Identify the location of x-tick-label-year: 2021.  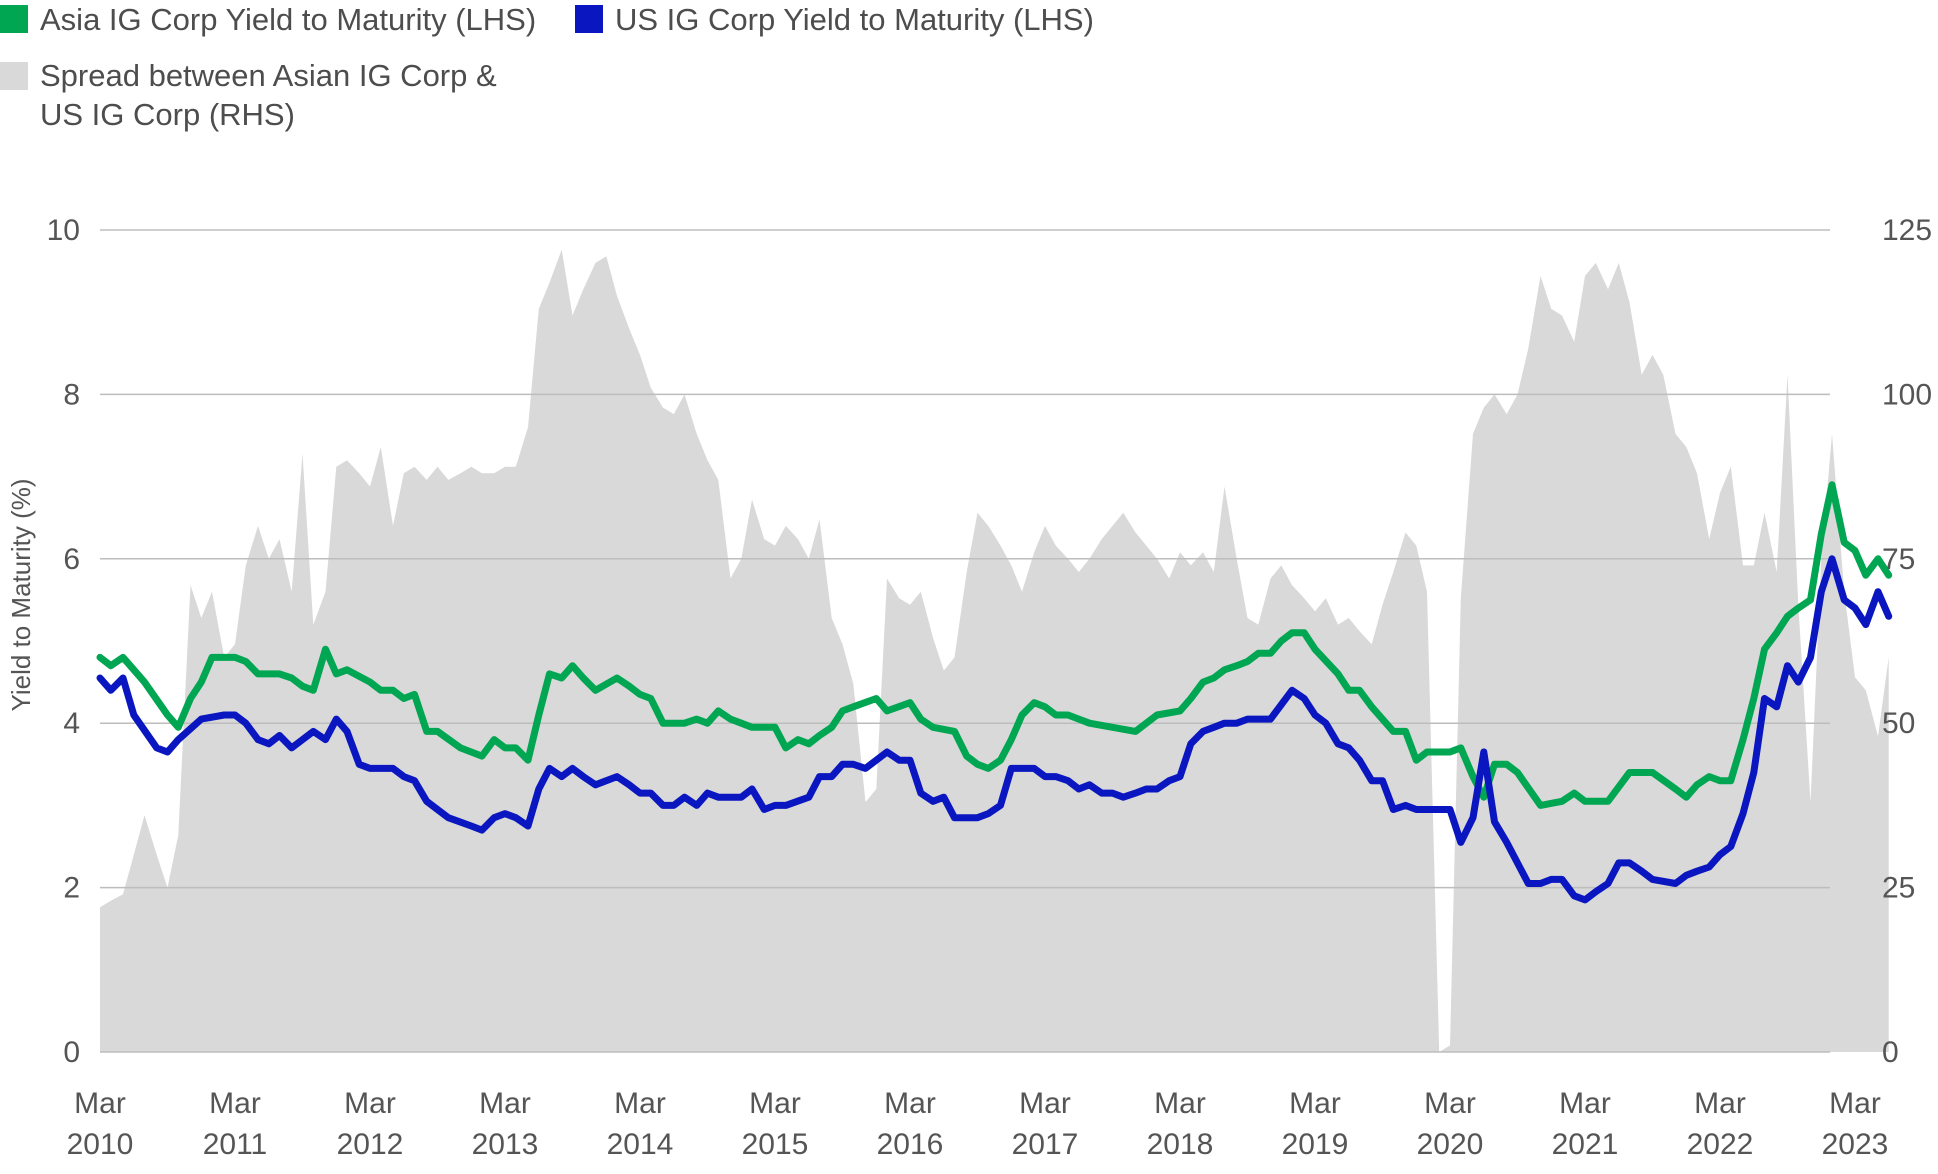
(1585, 1144).